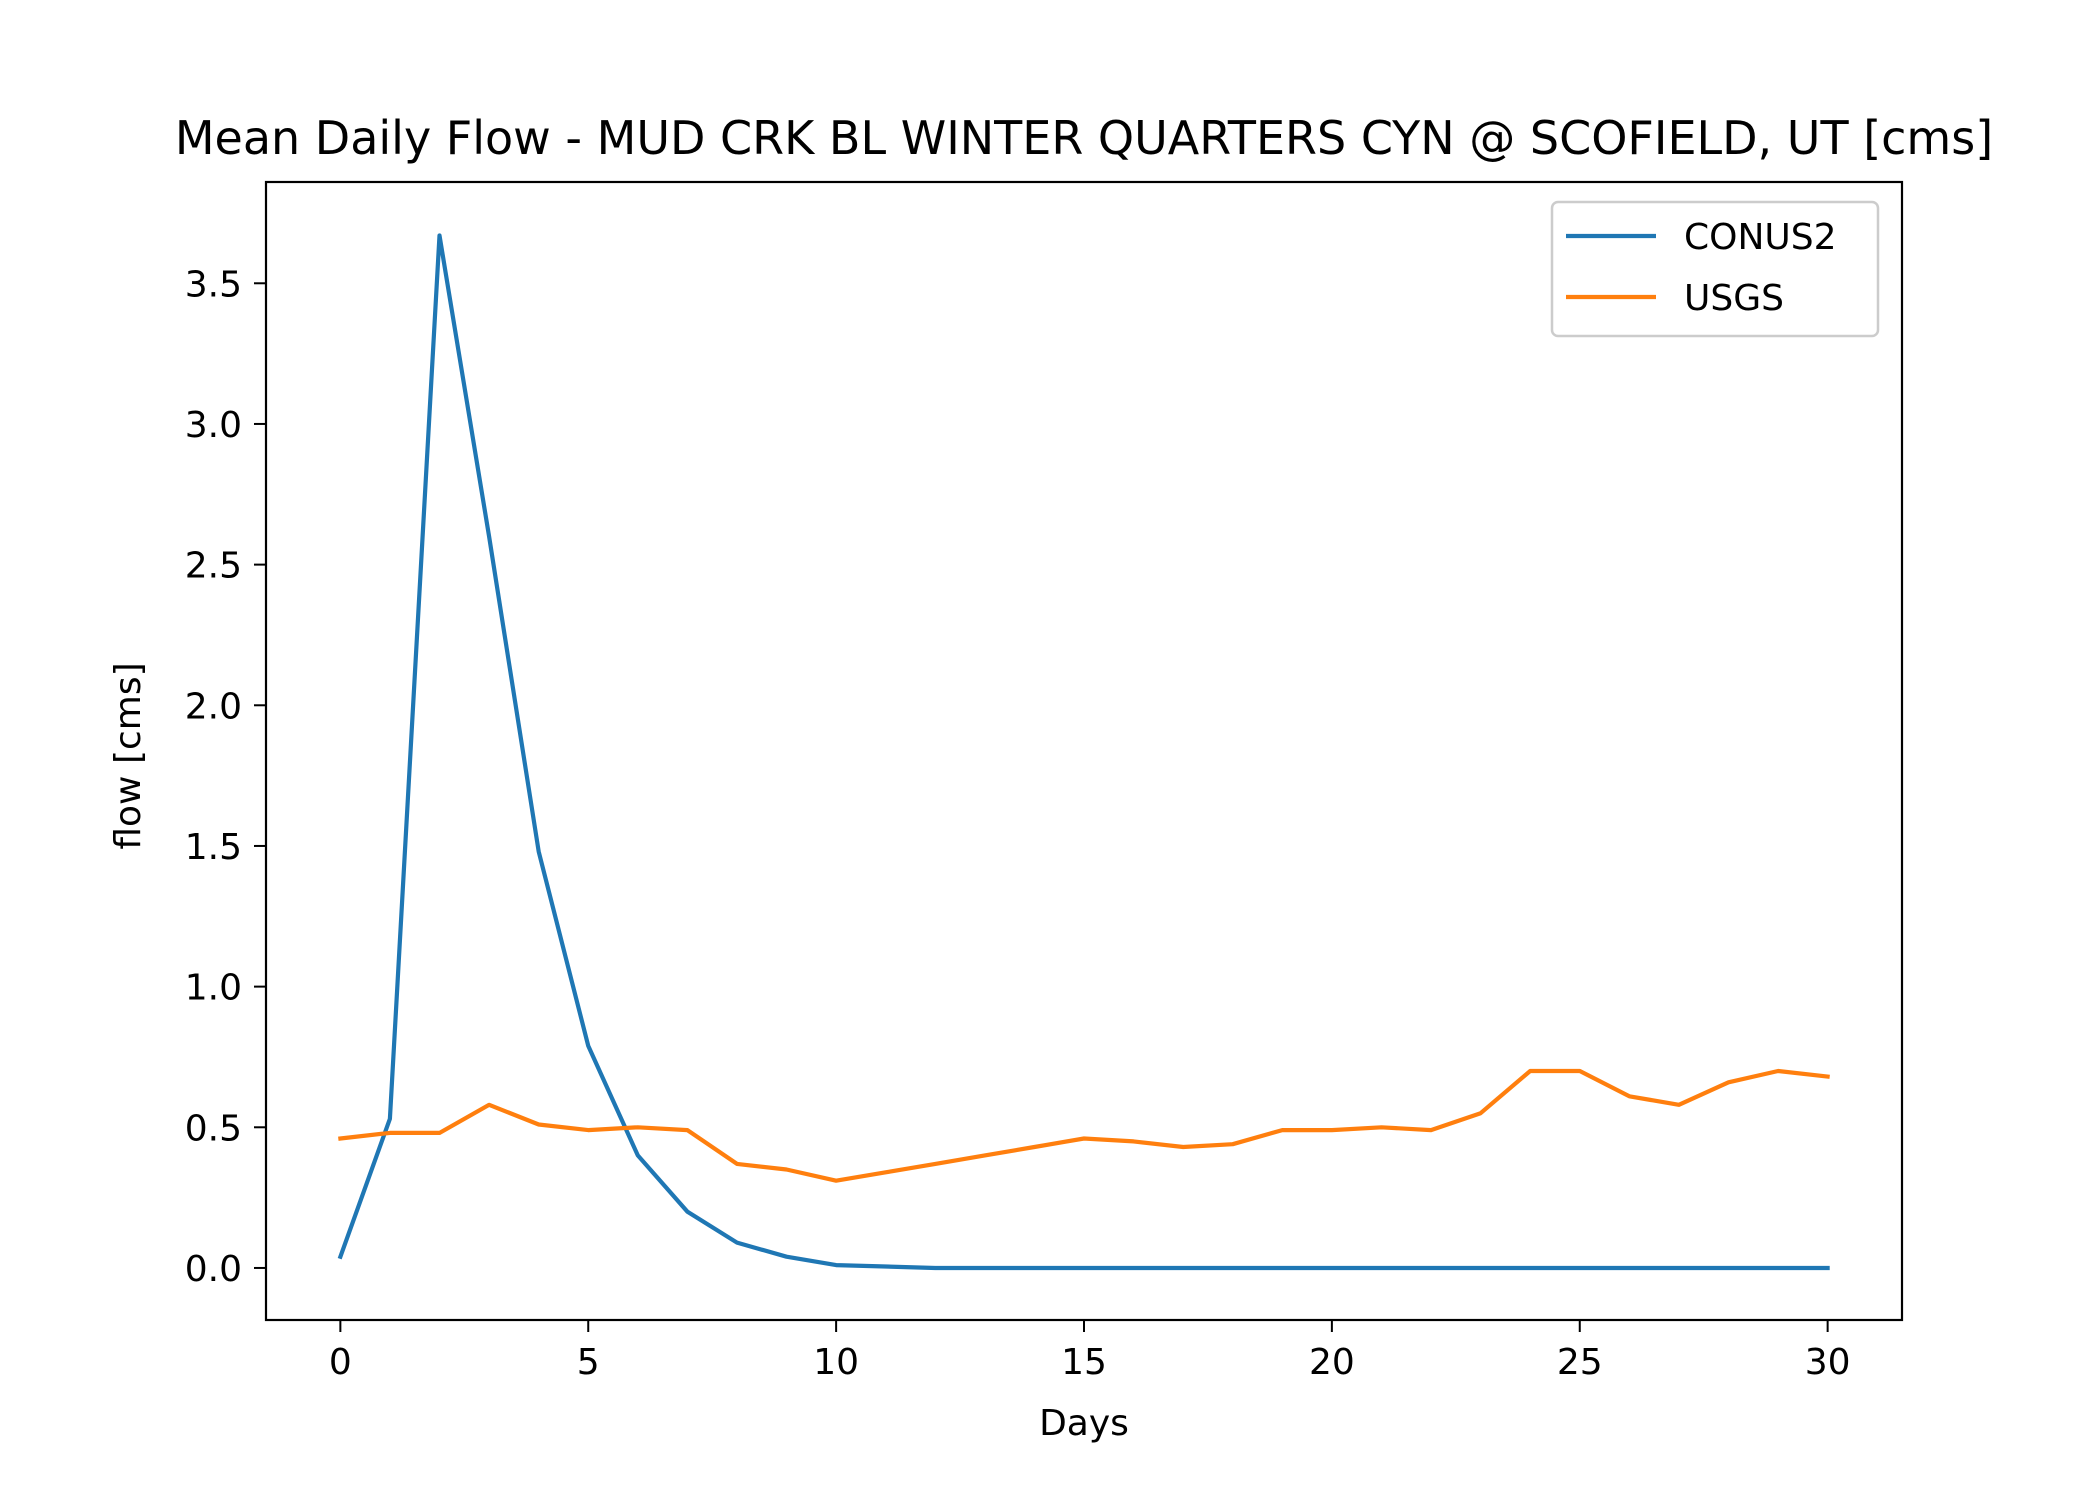 The width and height of the screenshot is (2100, 1505). Describe the element at coordinates (1580, 1362) in the screenshot. I see `x-tick-label: 25` at that location.